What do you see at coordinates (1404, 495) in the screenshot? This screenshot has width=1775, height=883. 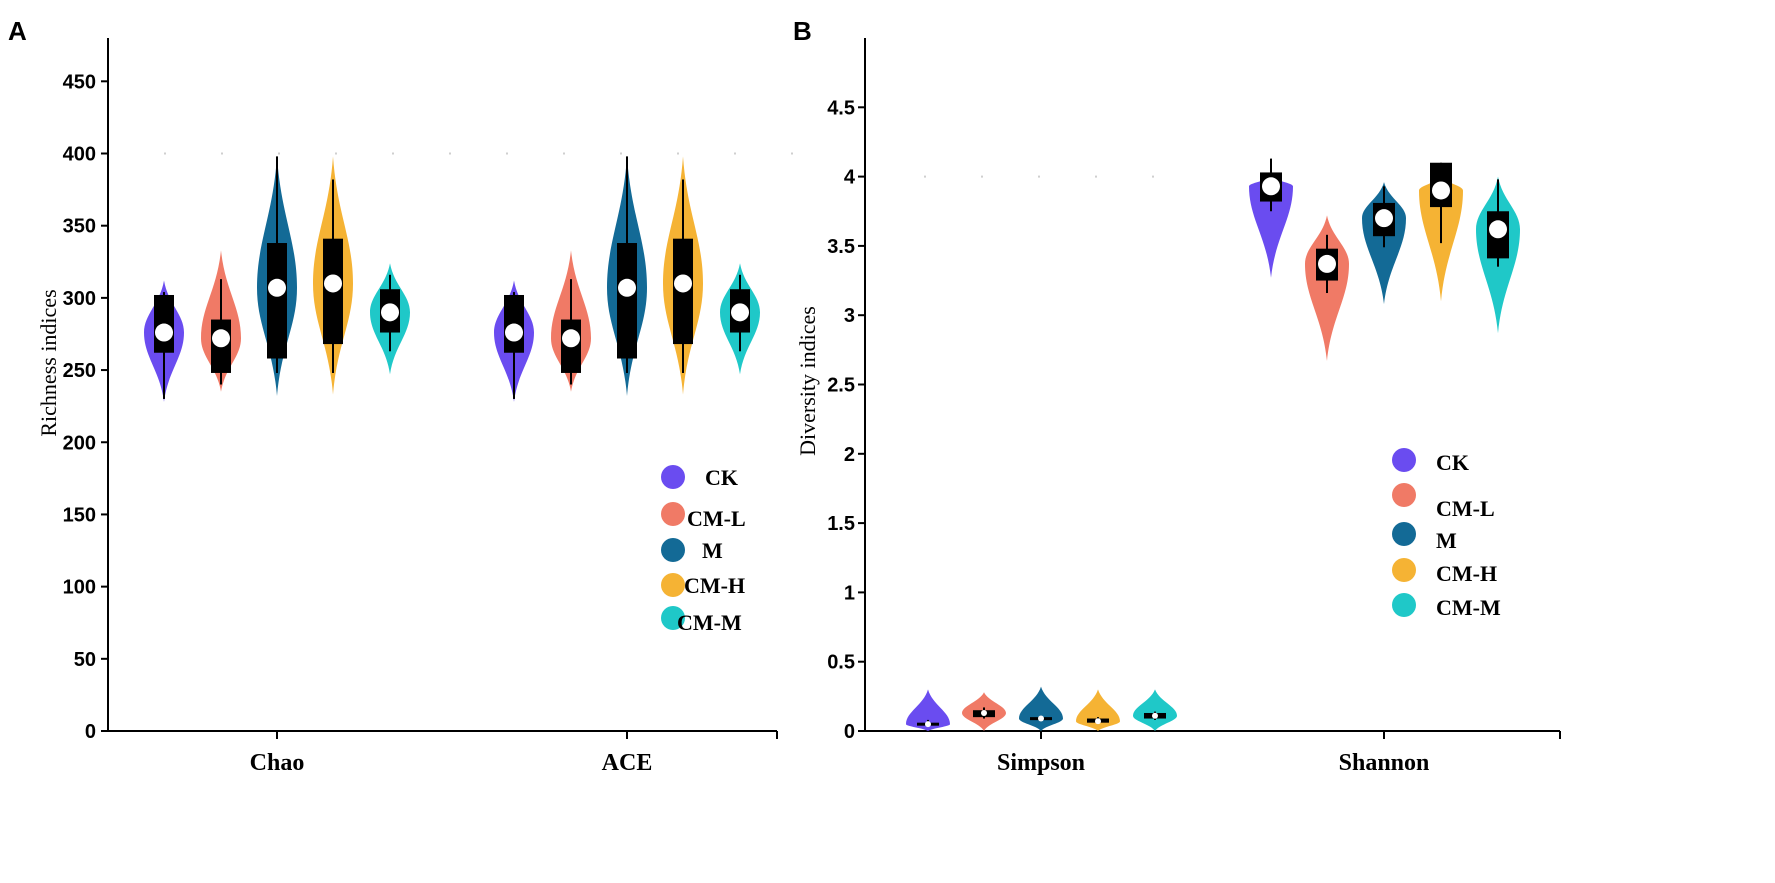 I see `legend-b-cm-l-swatch` at bounding box center [1404, 495].